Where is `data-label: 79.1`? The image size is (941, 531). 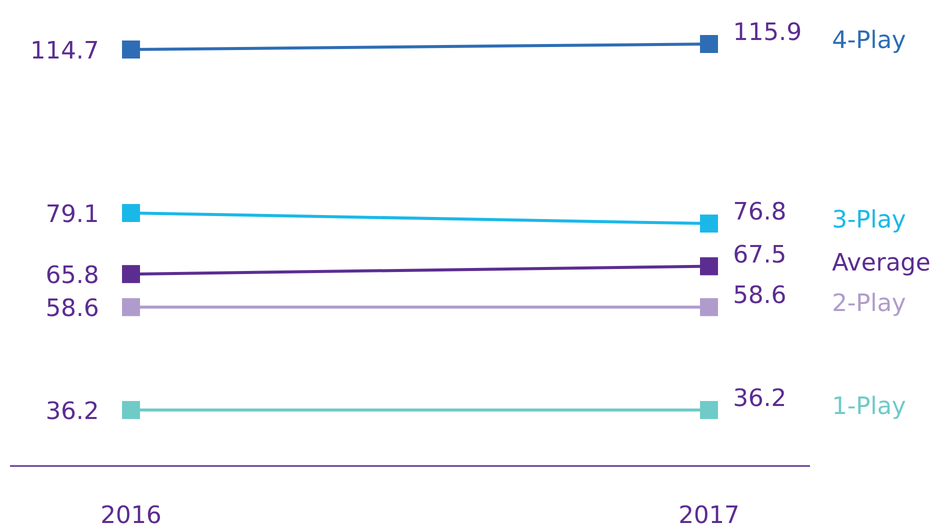 data-label: 79.1 is located at coordinates (72, 214).